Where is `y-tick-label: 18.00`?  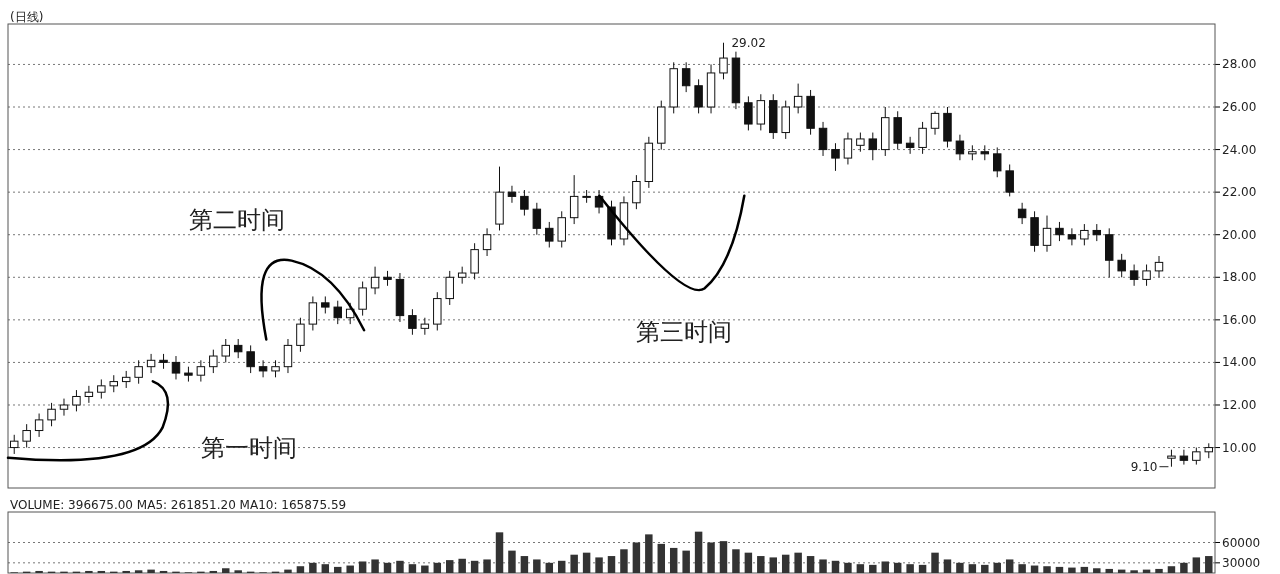
y-tick-label: 18.00 is located at coordinates (1239, 277).